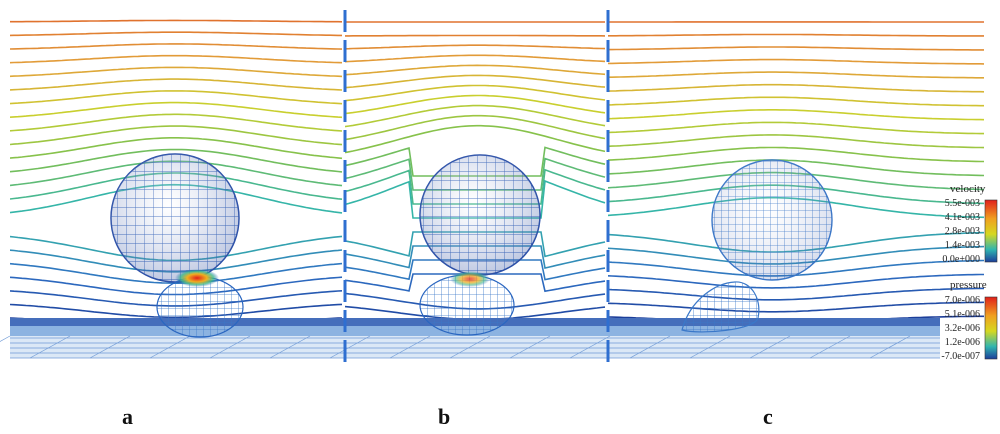 The image size is (1000, 434). I want to click on velocity-legend-title: velocity, so click(968, 189).